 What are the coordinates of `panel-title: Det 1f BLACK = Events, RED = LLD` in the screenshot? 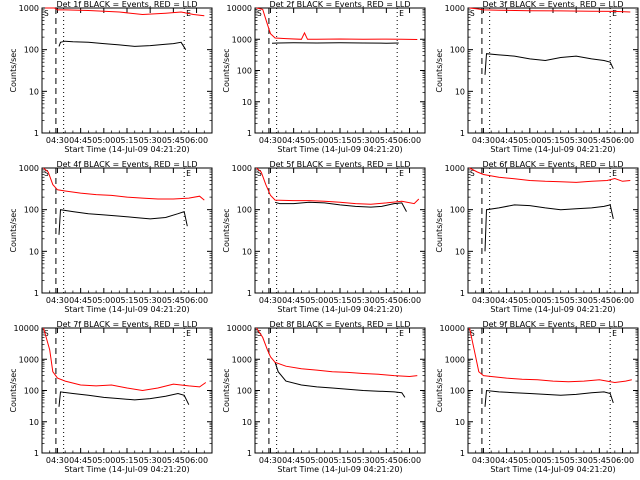 It's located at (126, 4).